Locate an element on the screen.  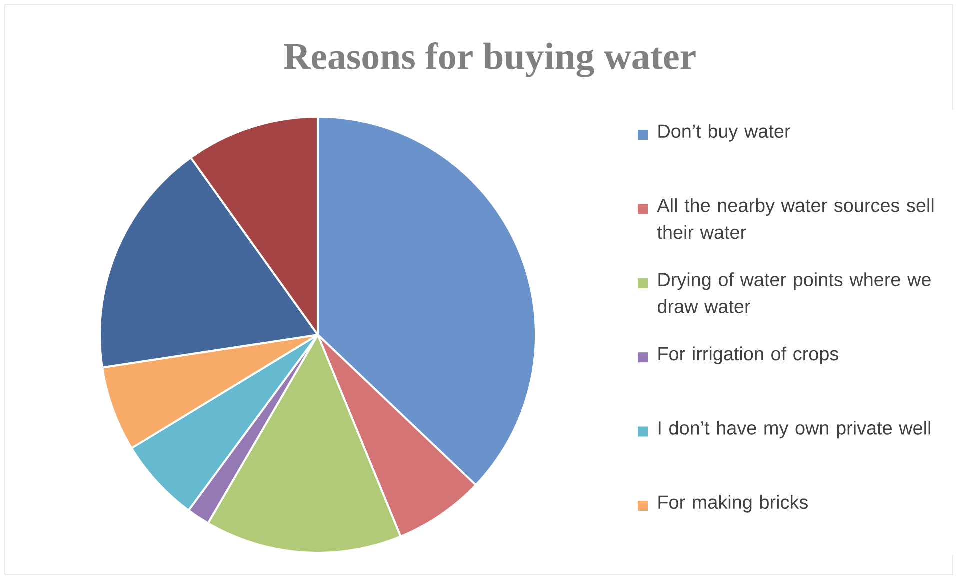
legend-label: I don’t have my own private well is located at coordinates (794, 429).